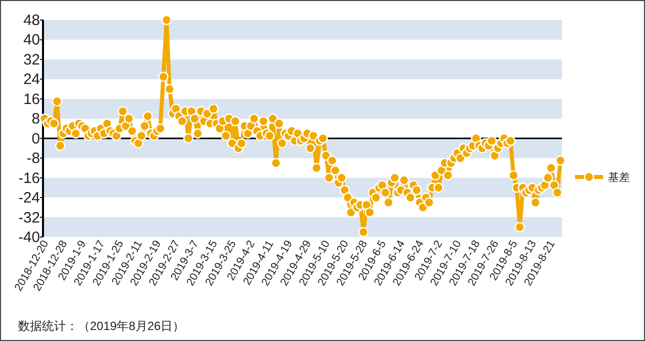 This screenshot has height=341, width=645. What do you see at coordinates (31, 79) in the screenshot?
I see `y-tick-label: 24` at bounding box center [31, 79].